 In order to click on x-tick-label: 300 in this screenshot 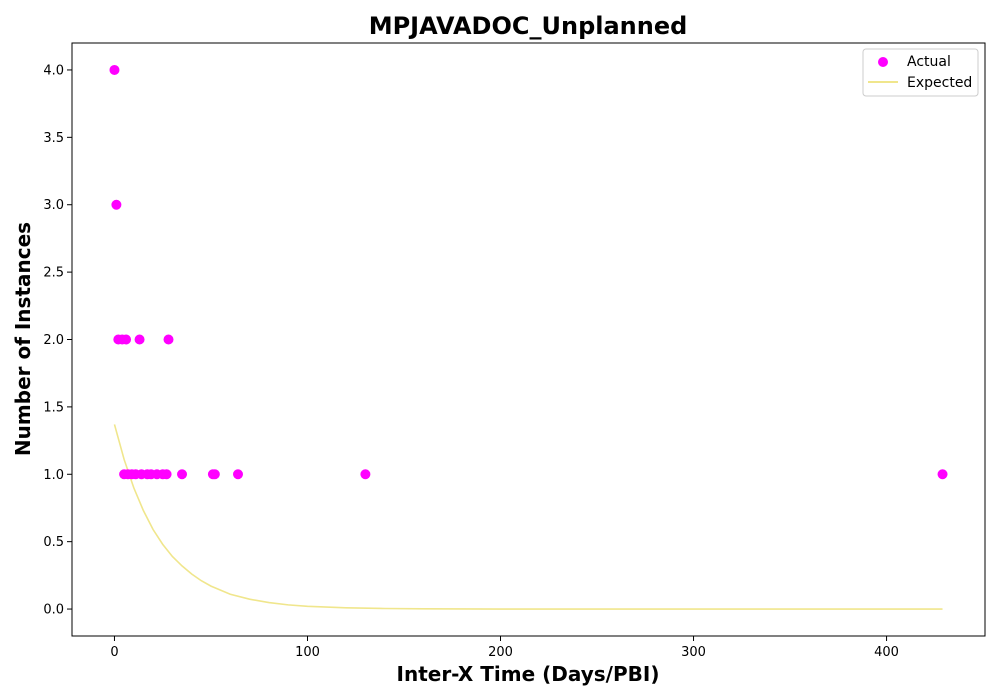, I will do `click(693, 652)`.